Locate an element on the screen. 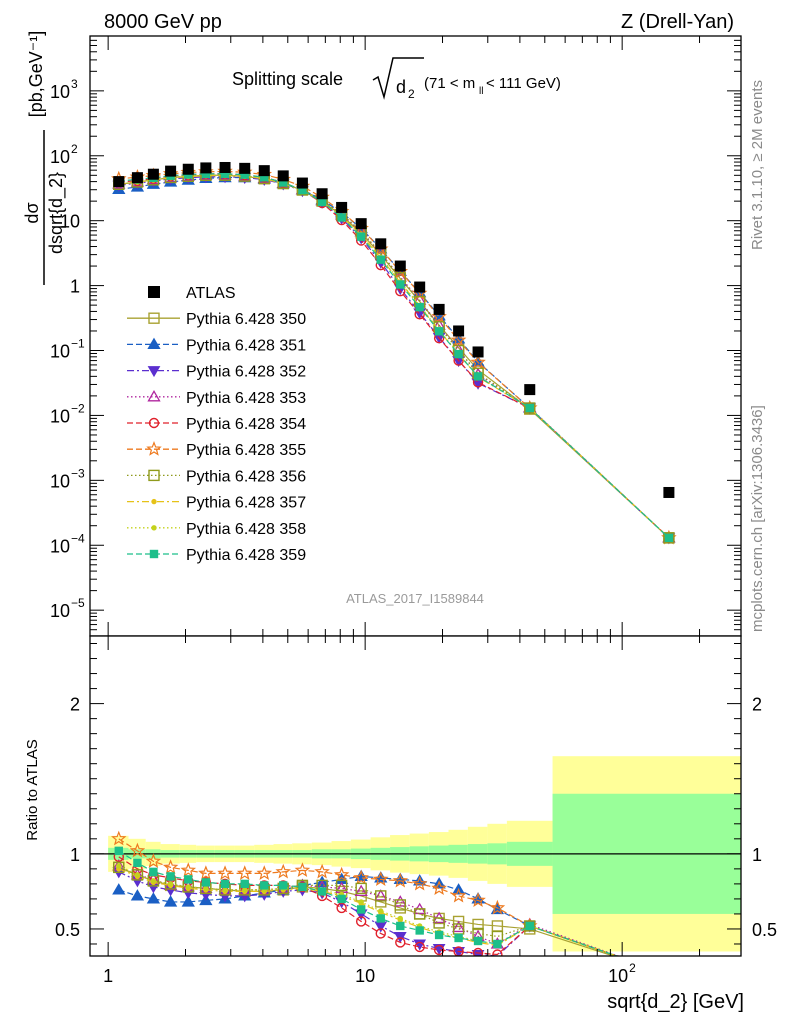 This screenshot has width=786, height=1024. legend-label-359: Pythia 6.428 359 is located at coordinates (246, 555).